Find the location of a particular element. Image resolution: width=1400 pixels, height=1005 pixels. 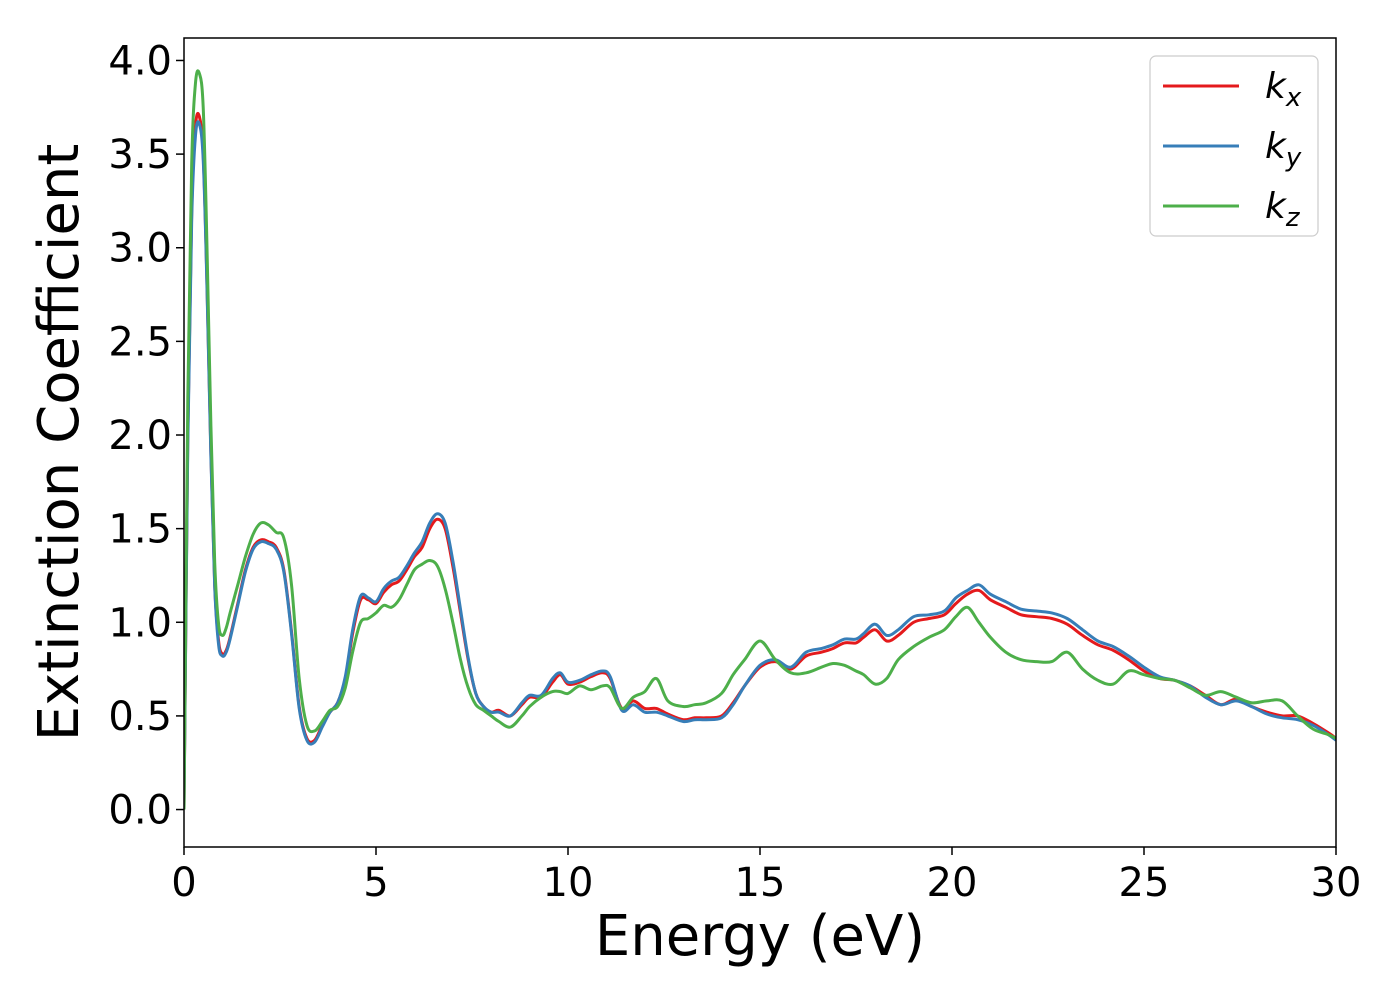

x-tick-label: 5 is located at coordinates (375, 883).